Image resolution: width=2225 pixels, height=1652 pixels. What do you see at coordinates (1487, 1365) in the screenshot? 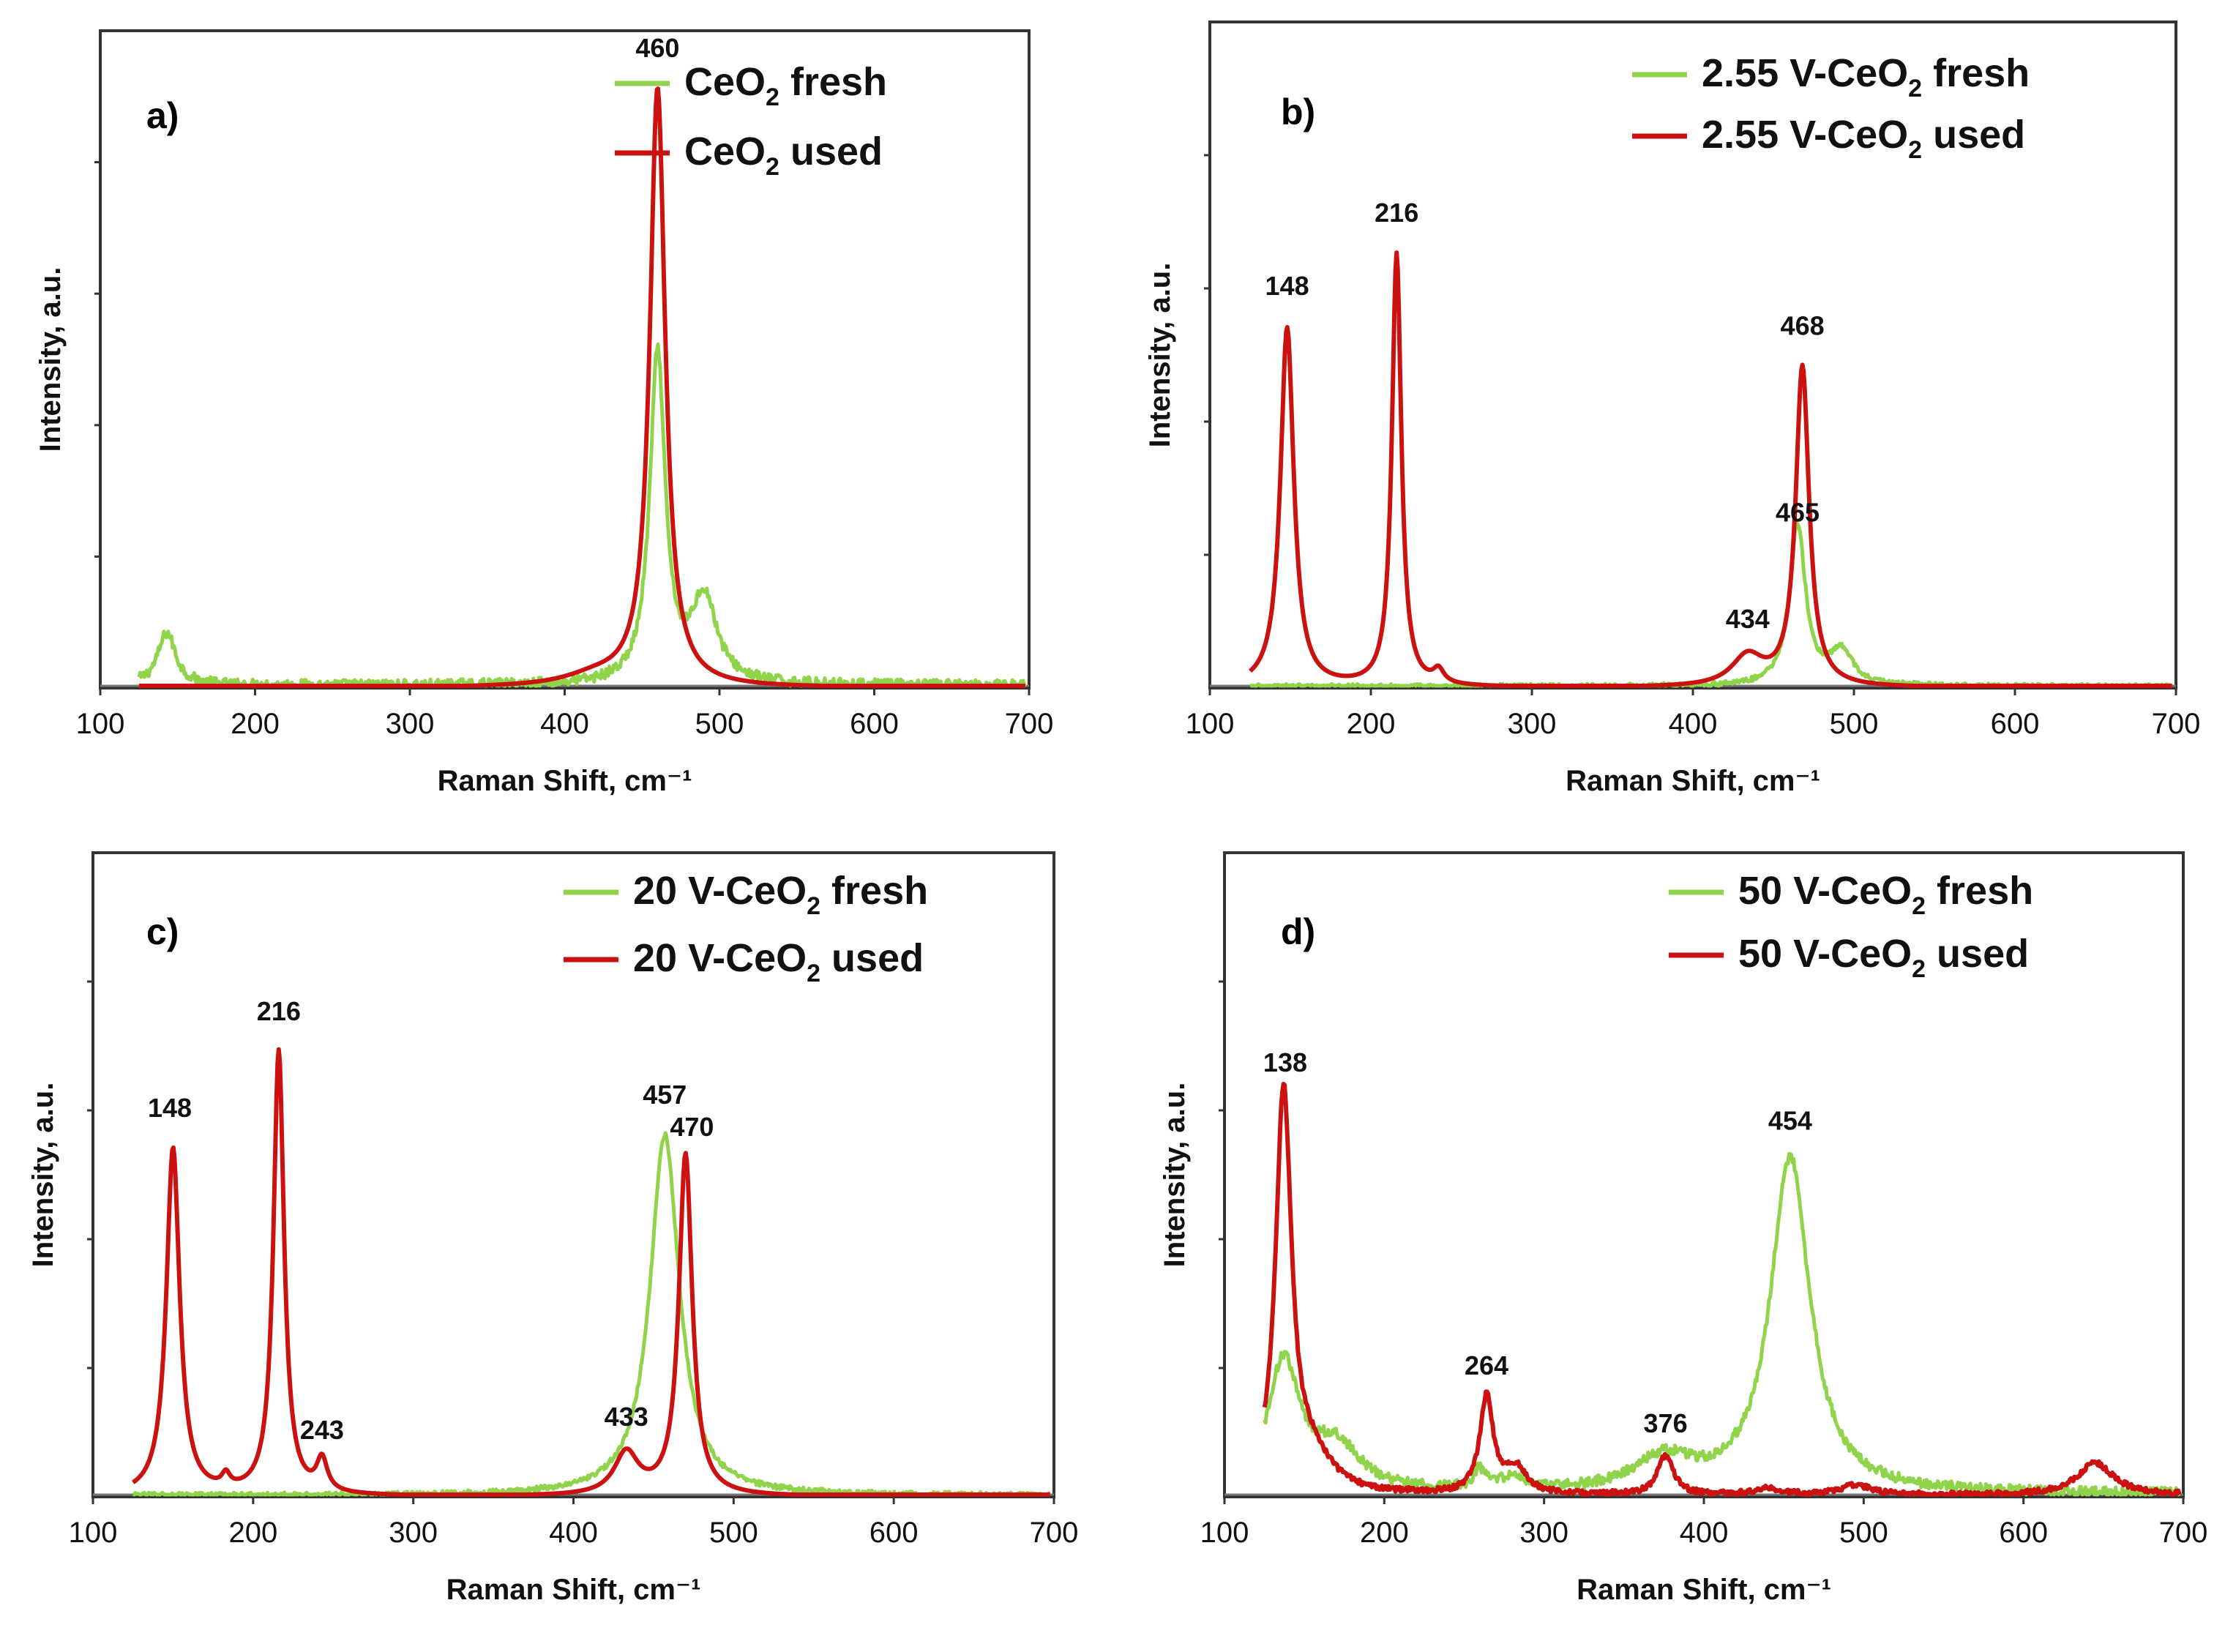
I see `peak-label: 264` at bounding box center [1487, 1365].